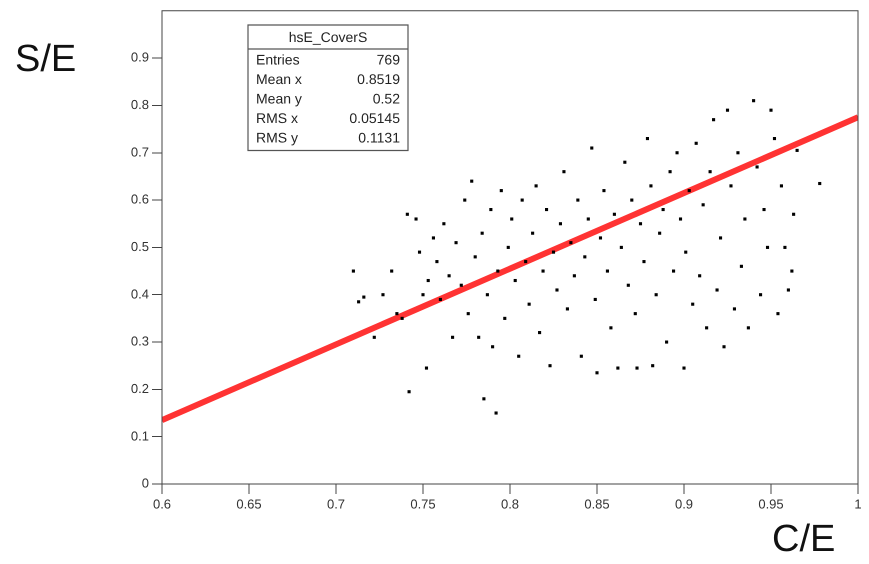  Describe the element at coordinates (510, 504) in the screenshot. I see `x-tick-label: 0.8` at that location.